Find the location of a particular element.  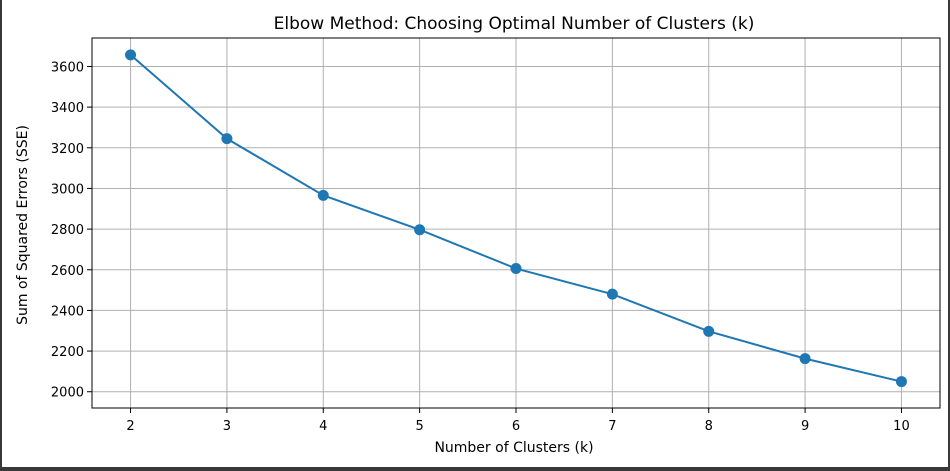

x-tick-label: 8 is located at coordinates (709, 426).